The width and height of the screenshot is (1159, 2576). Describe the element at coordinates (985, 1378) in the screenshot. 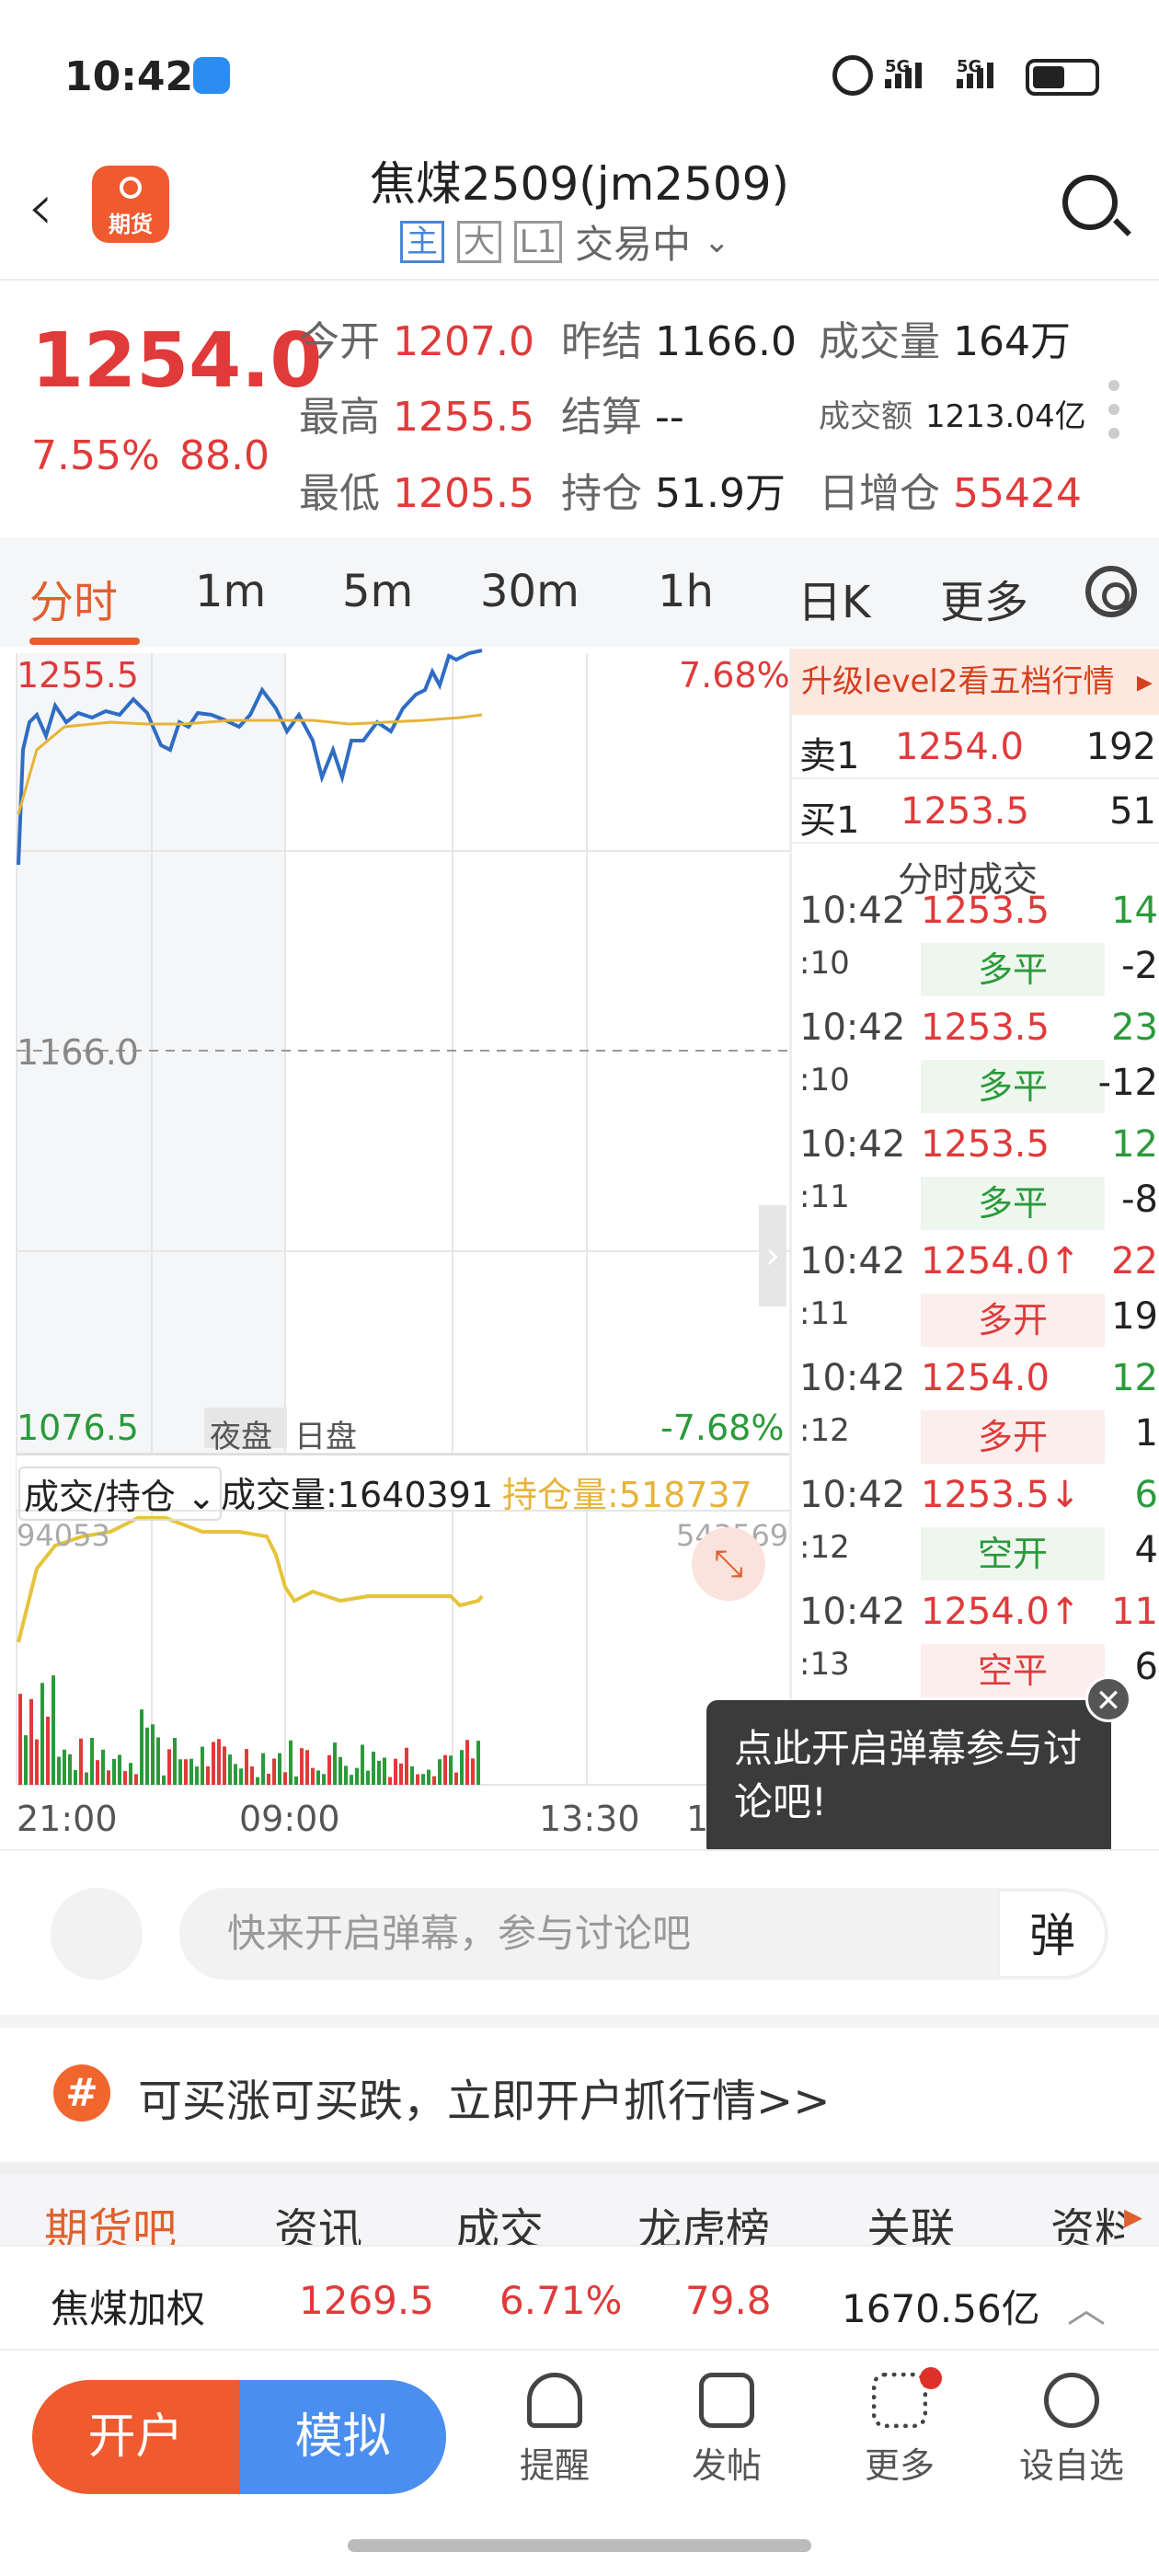

I see `tick-price: 1254.0` at that location.